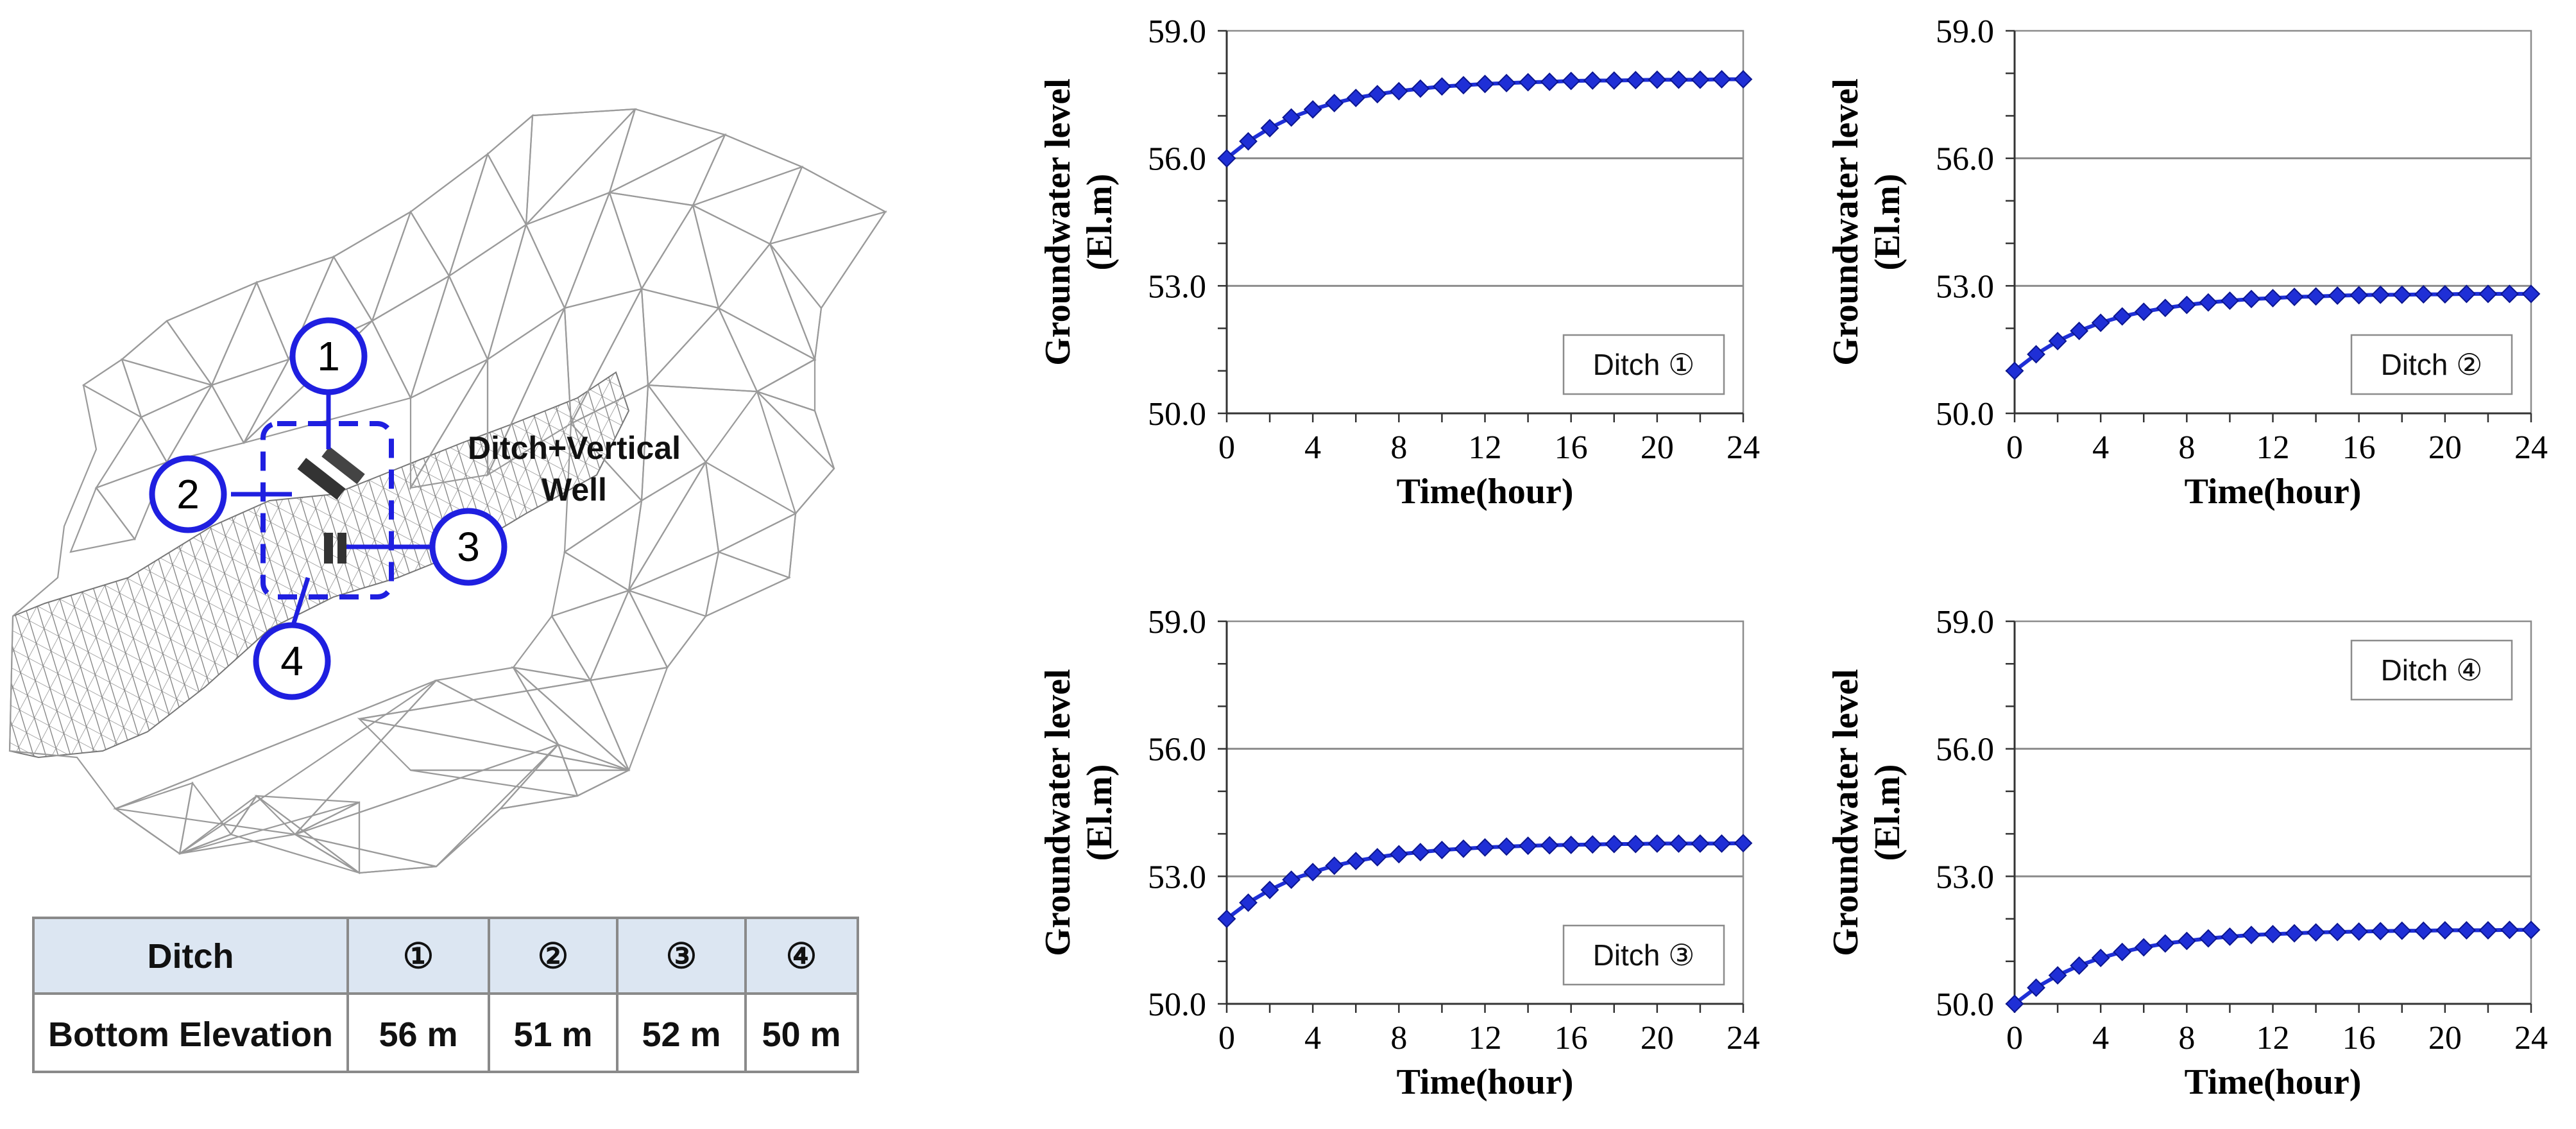 This screenshot has width=2576, height=1129. What do you see at coordinates (1571, 447) in the screenshot?
I see `x-tick-label: 16` at bounding box center [1571, 447].